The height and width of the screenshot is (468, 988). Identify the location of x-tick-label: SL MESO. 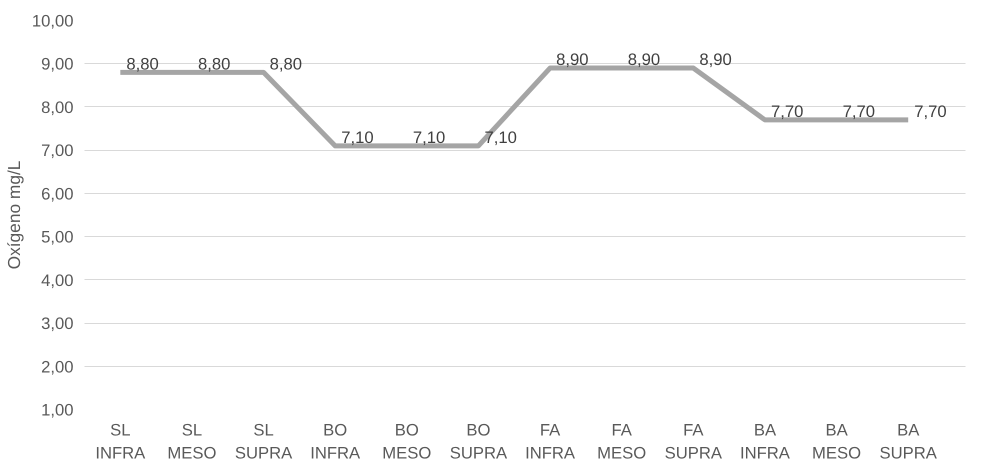
(192, 441).